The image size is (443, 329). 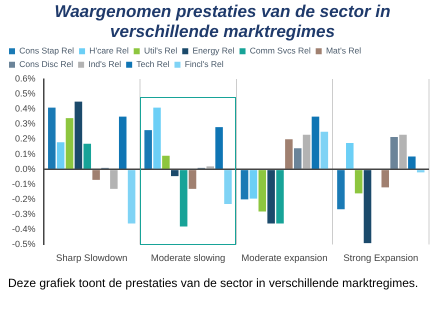 What do you see at coordinates (109, 51) in the screenshot?
I see `legend-label: H'care Rel` at bounding box center [109, 51].